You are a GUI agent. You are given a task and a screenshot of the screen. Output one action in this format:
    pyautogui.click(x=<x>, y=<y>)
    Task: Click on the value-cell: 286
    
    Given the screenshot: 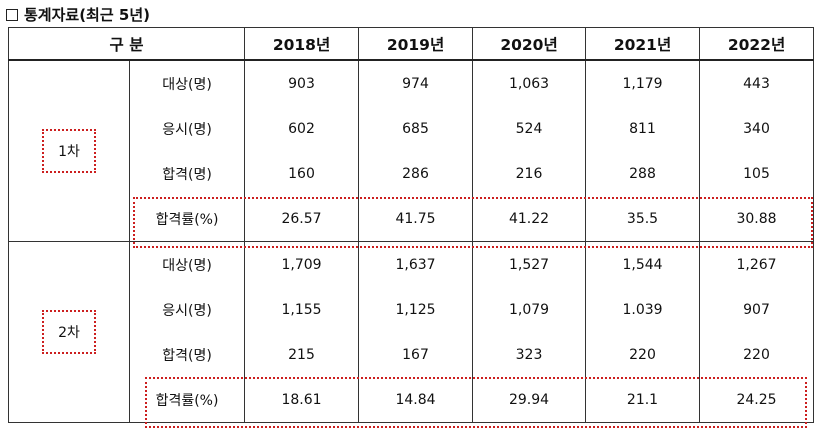 What is the action you would take?
    pyautogui.click(x=416, y=173)
    